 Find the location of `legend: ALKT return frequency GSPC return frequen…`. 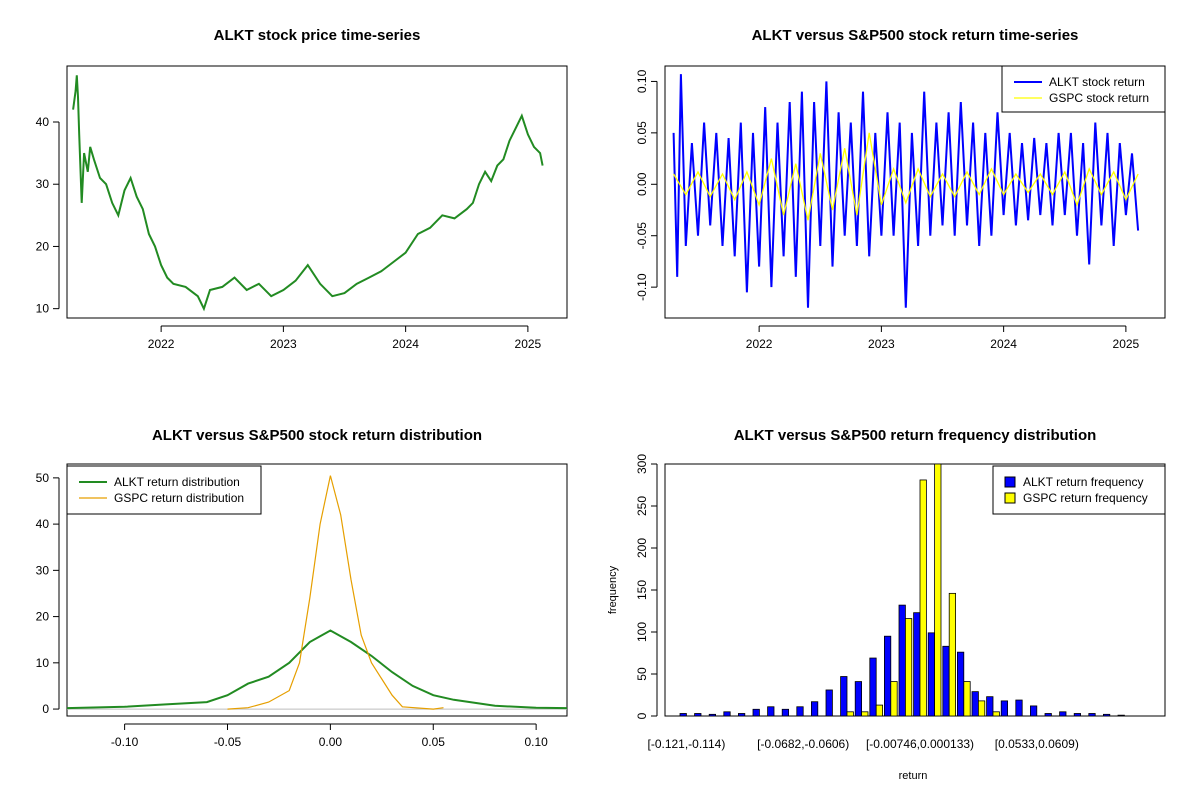

legend: ALKT return frequency GSPC return frequen… is located at coordinates (1079, 490).